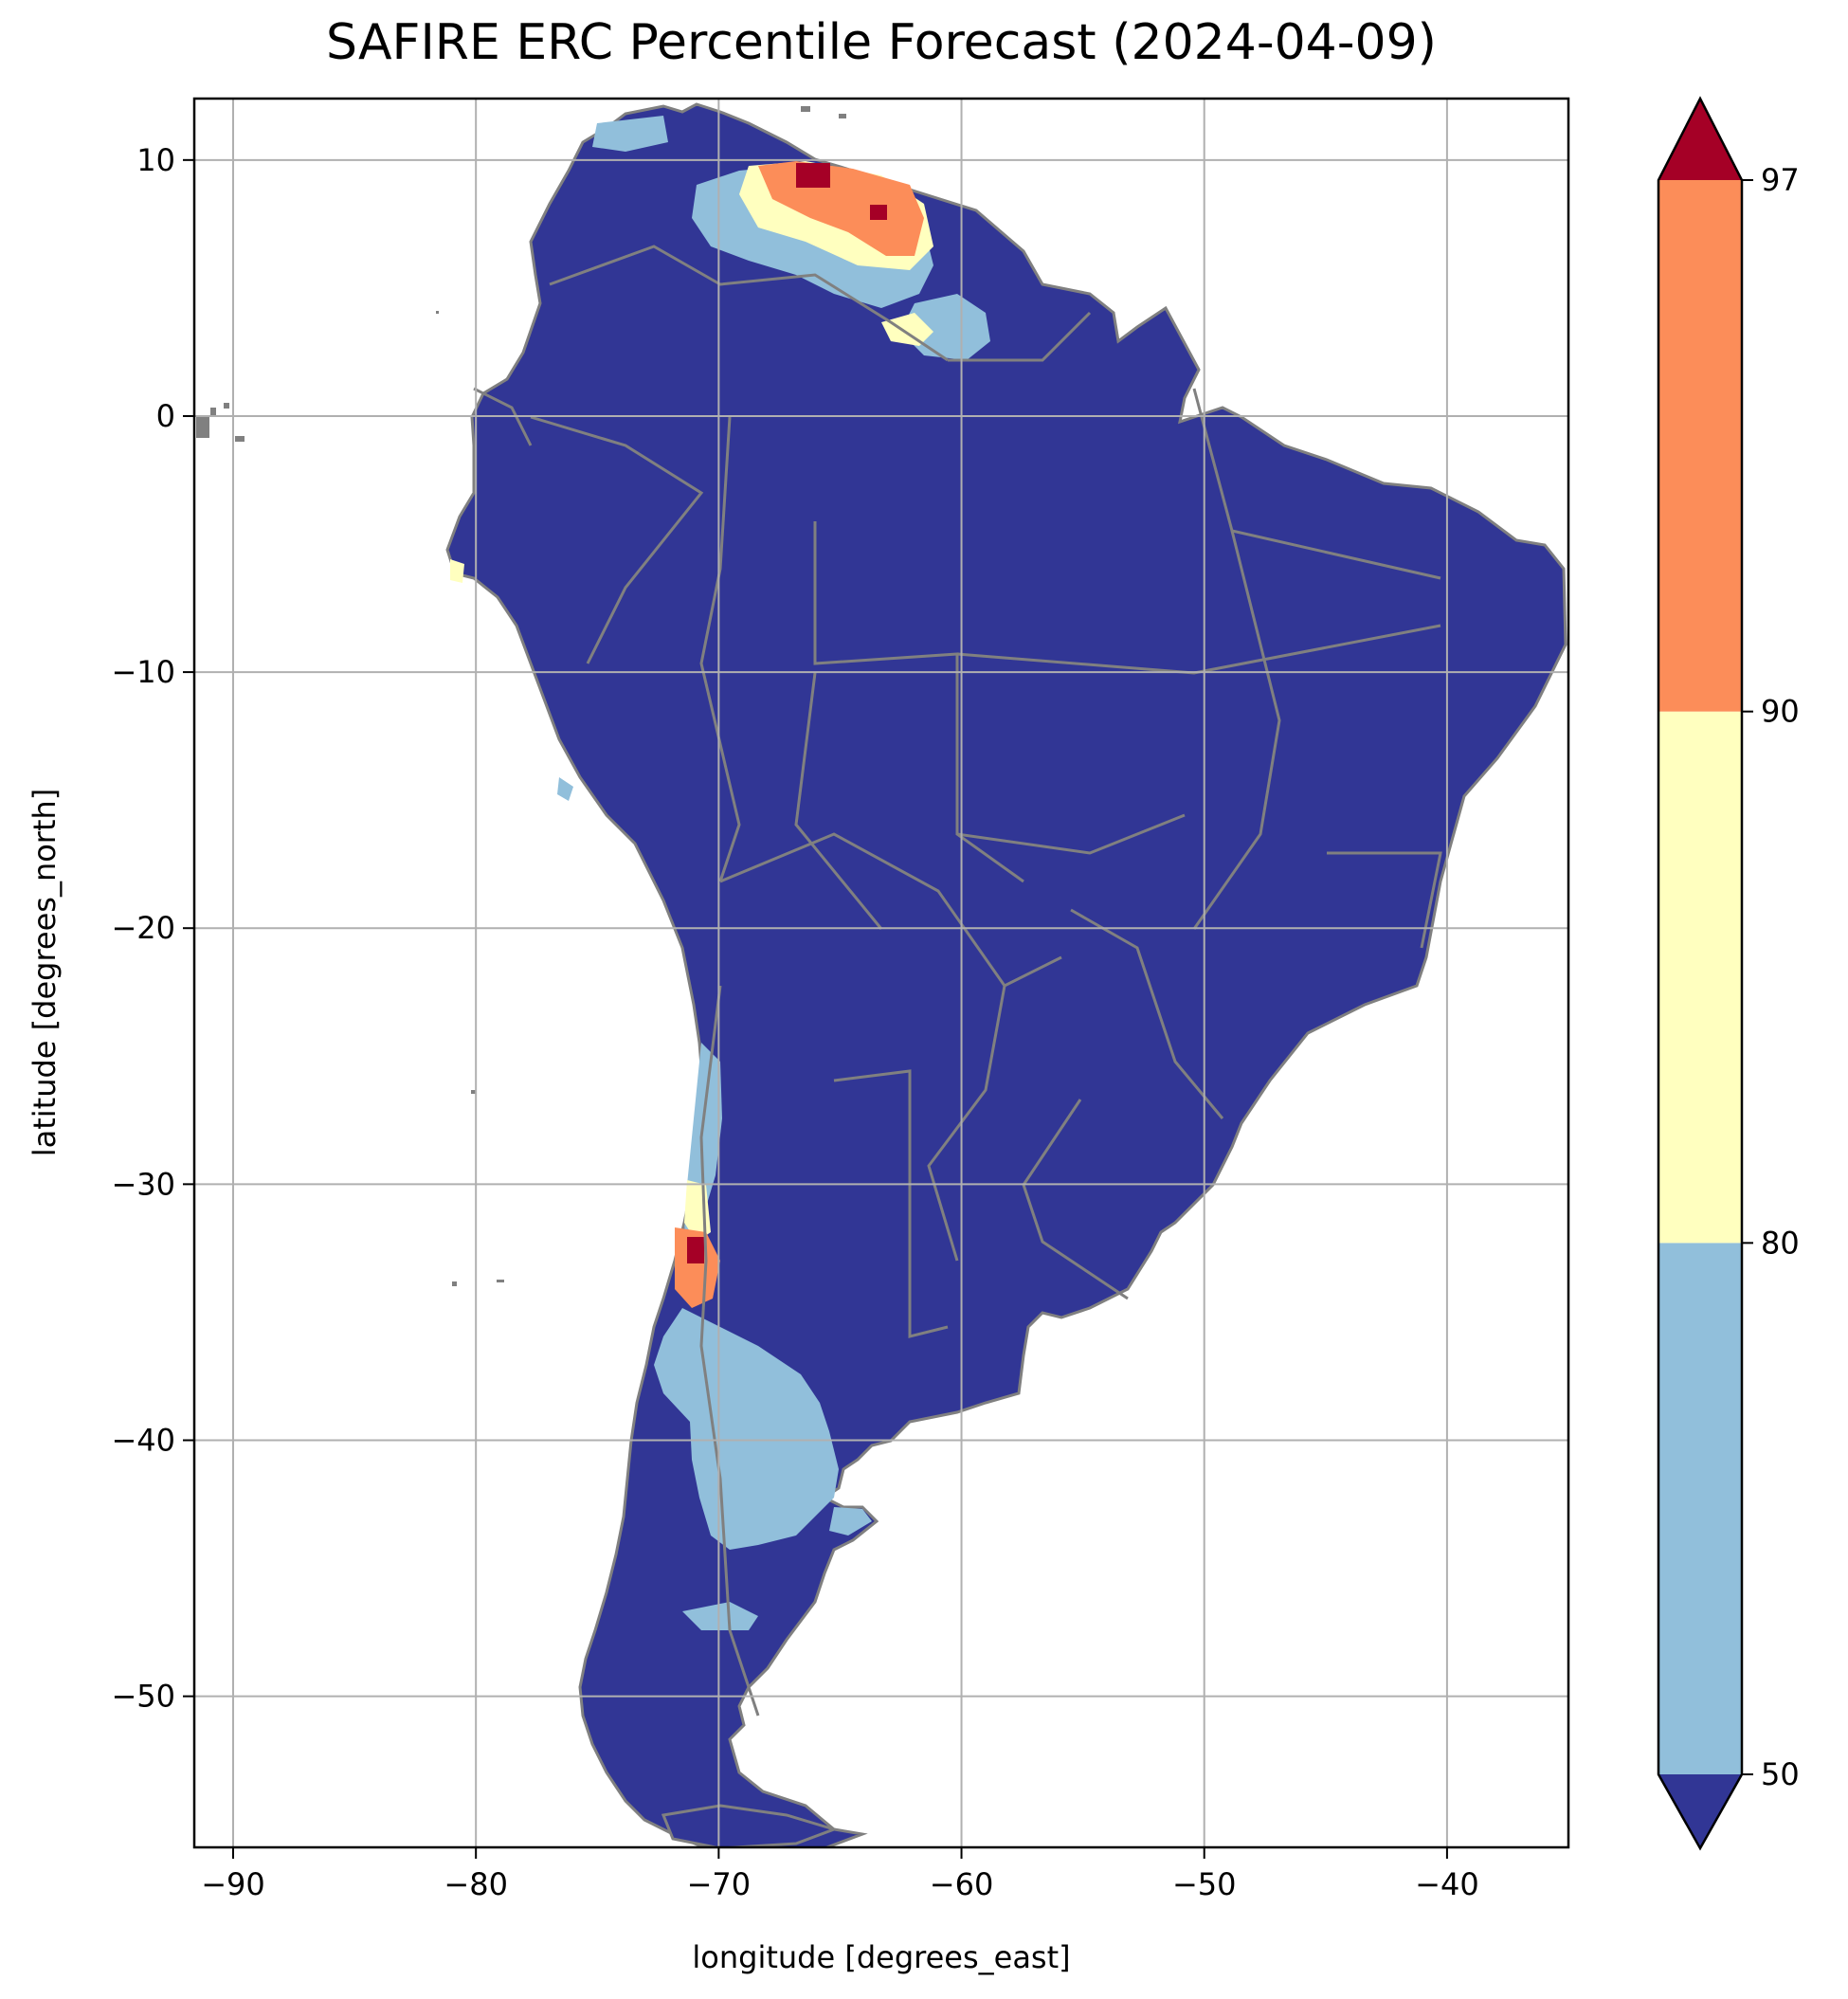 This screenshot has width=1848, height=1999. Describe the element at coordinates (565, 789) in the screenshot. I see `peru-patch` at that location.